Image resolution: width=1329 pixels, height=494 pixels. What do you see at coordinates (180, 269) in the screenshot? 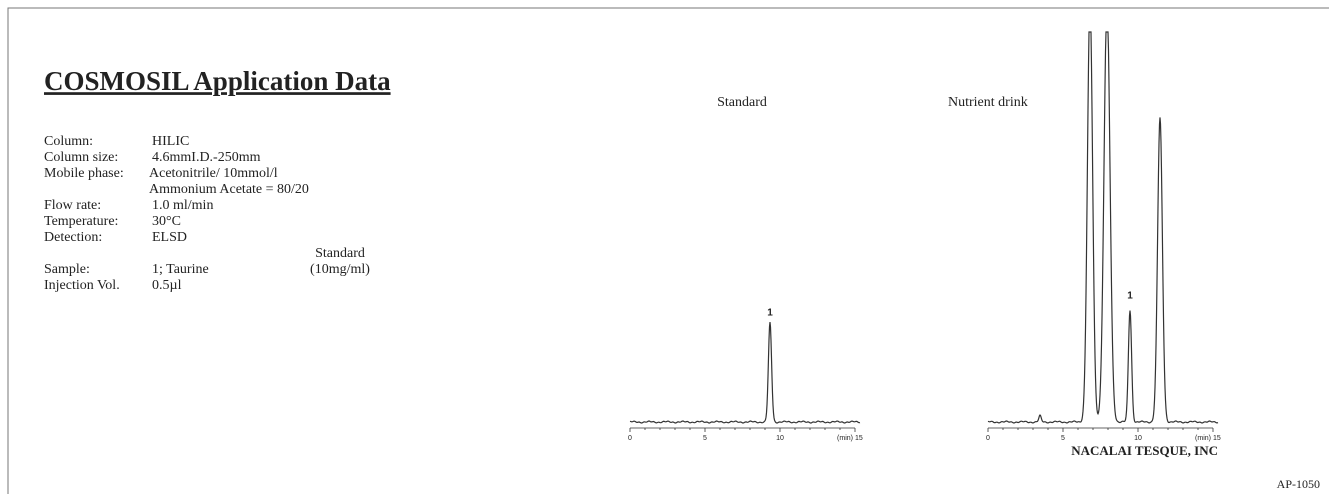
I see `sample-value: 1; Taurine` at bounding box center [180, 269].